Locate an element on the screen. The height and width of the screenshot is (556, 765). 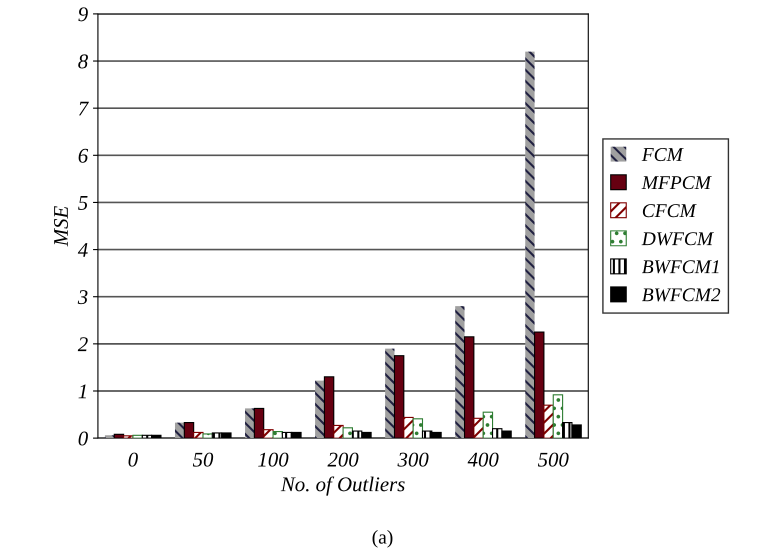
y-tick-label: 2 is located at coordinates (83, 344).